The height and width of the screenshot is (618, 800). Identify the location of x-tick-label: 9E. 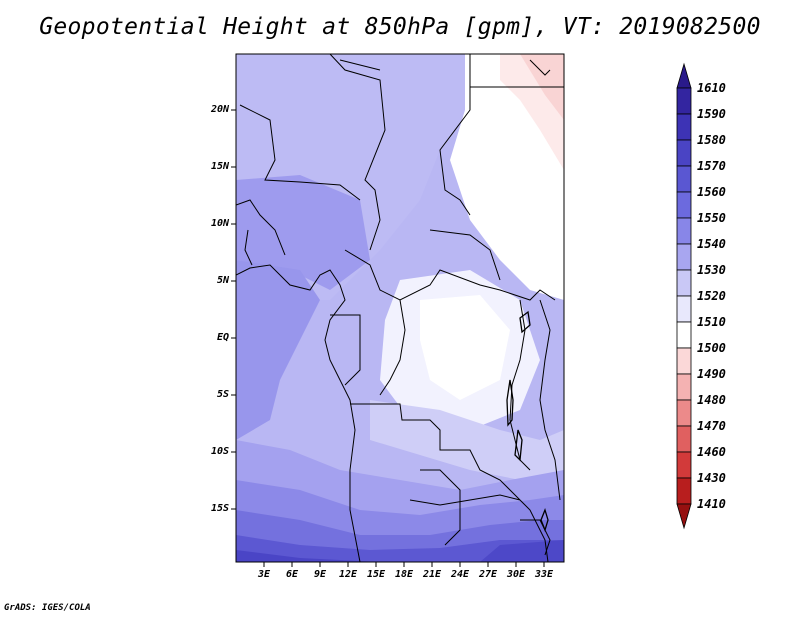
(320, 574).